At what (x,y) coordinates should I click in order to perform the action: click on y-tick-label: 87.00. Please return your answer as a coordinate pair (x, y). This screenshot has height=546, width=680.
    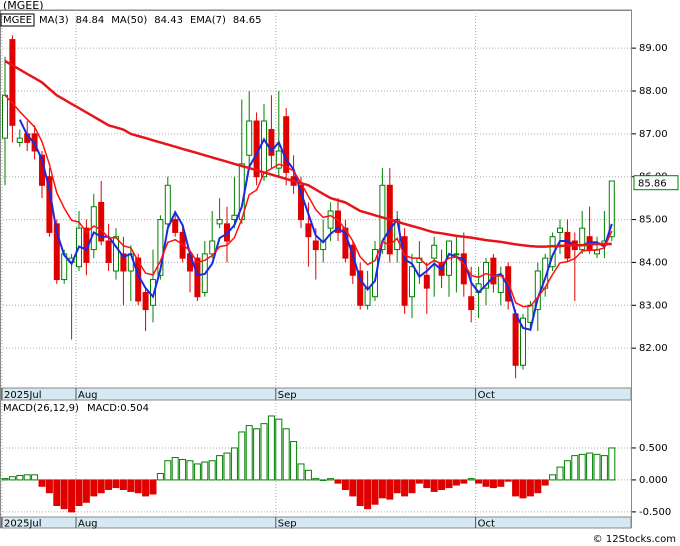
    Looking at the image, I should click on (653, 134).